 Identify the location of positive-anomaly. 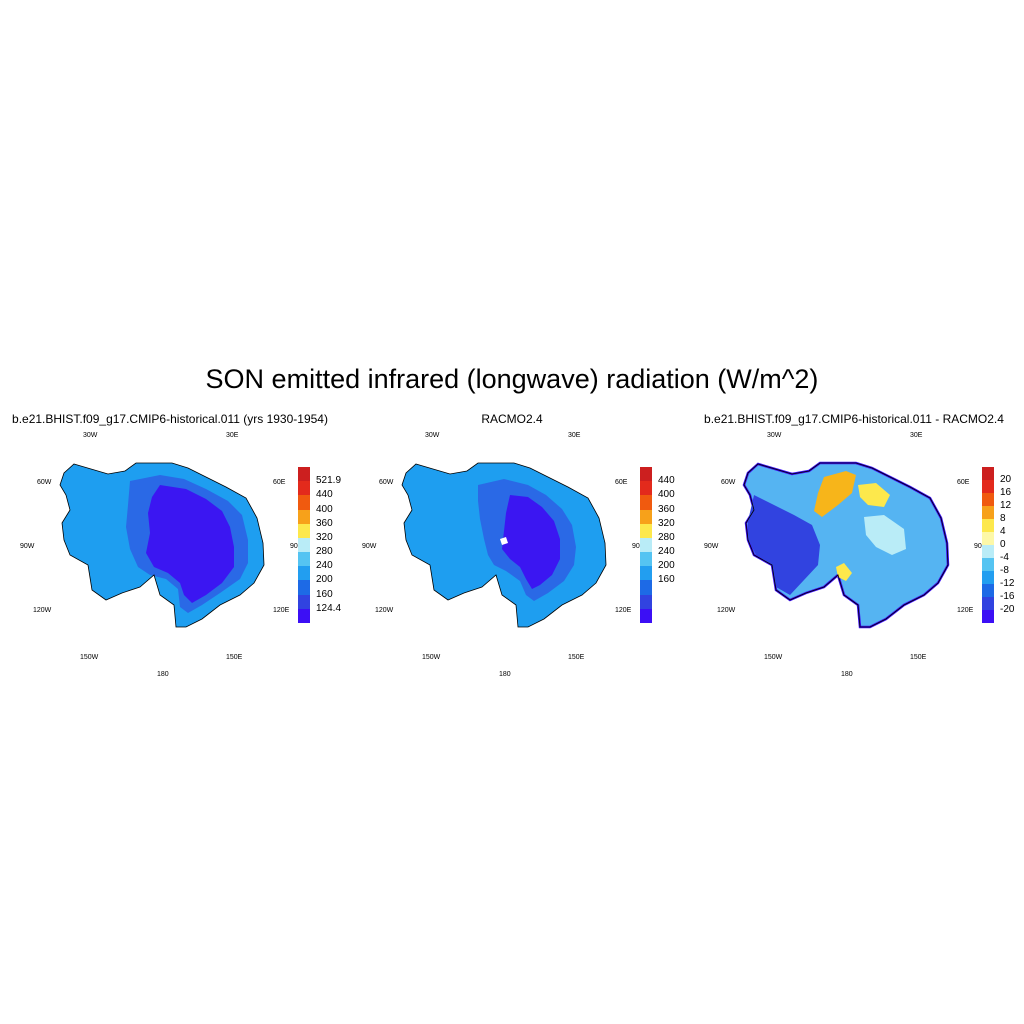
(874, 495).